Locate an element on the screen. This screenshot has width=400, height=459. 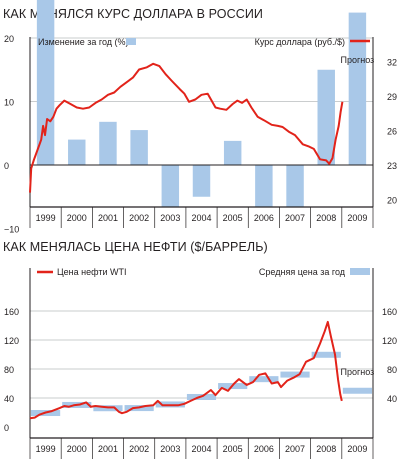
usd-xtick-label: 2000 is located at coordinates (77, 218).